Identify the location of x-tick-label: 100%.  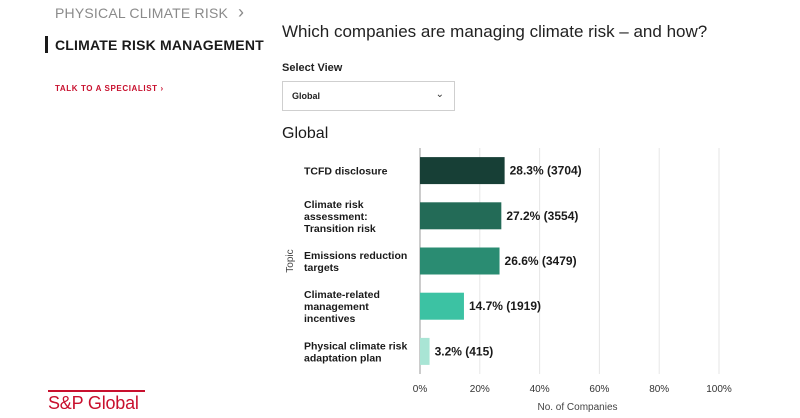
(719, 389).